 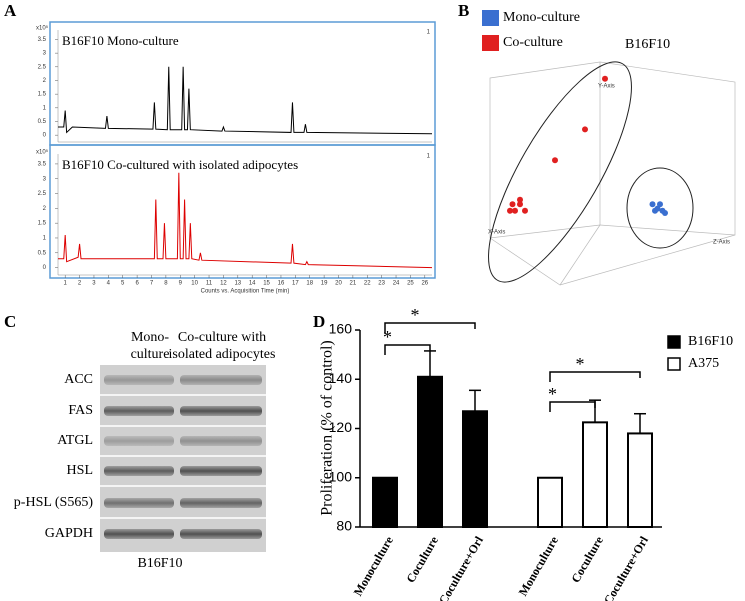 What do you see at coordinates (223, 284) in the screenshot?
I see `x-tick-label: 12` at bounding box center [223, 284].